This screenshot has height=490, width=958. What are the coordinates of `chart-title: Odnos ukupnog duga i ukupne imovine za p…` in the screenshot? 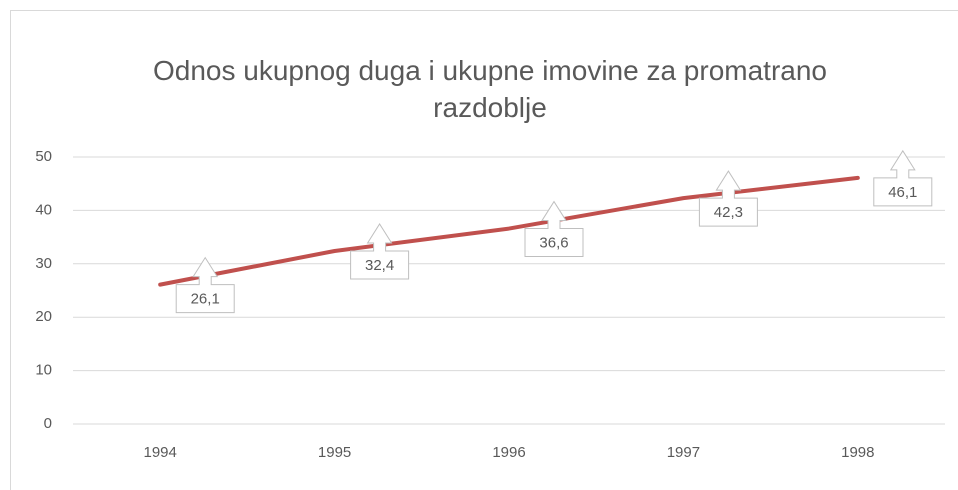 It's located at (490, 89).